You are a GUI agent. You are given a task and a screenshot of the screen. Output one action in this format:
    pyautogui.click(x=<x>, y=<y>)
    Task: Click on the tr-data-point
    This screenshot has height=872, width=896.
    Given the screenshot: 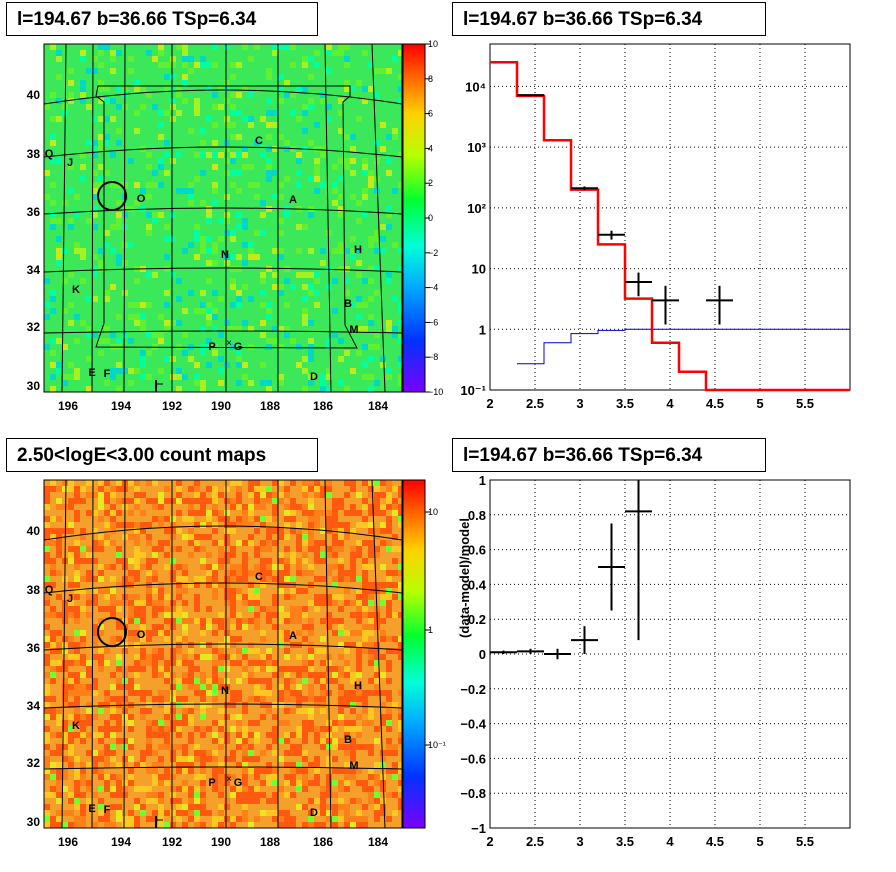 What is the action you would take?
    pyautogui.click(x=638, y=284)
    